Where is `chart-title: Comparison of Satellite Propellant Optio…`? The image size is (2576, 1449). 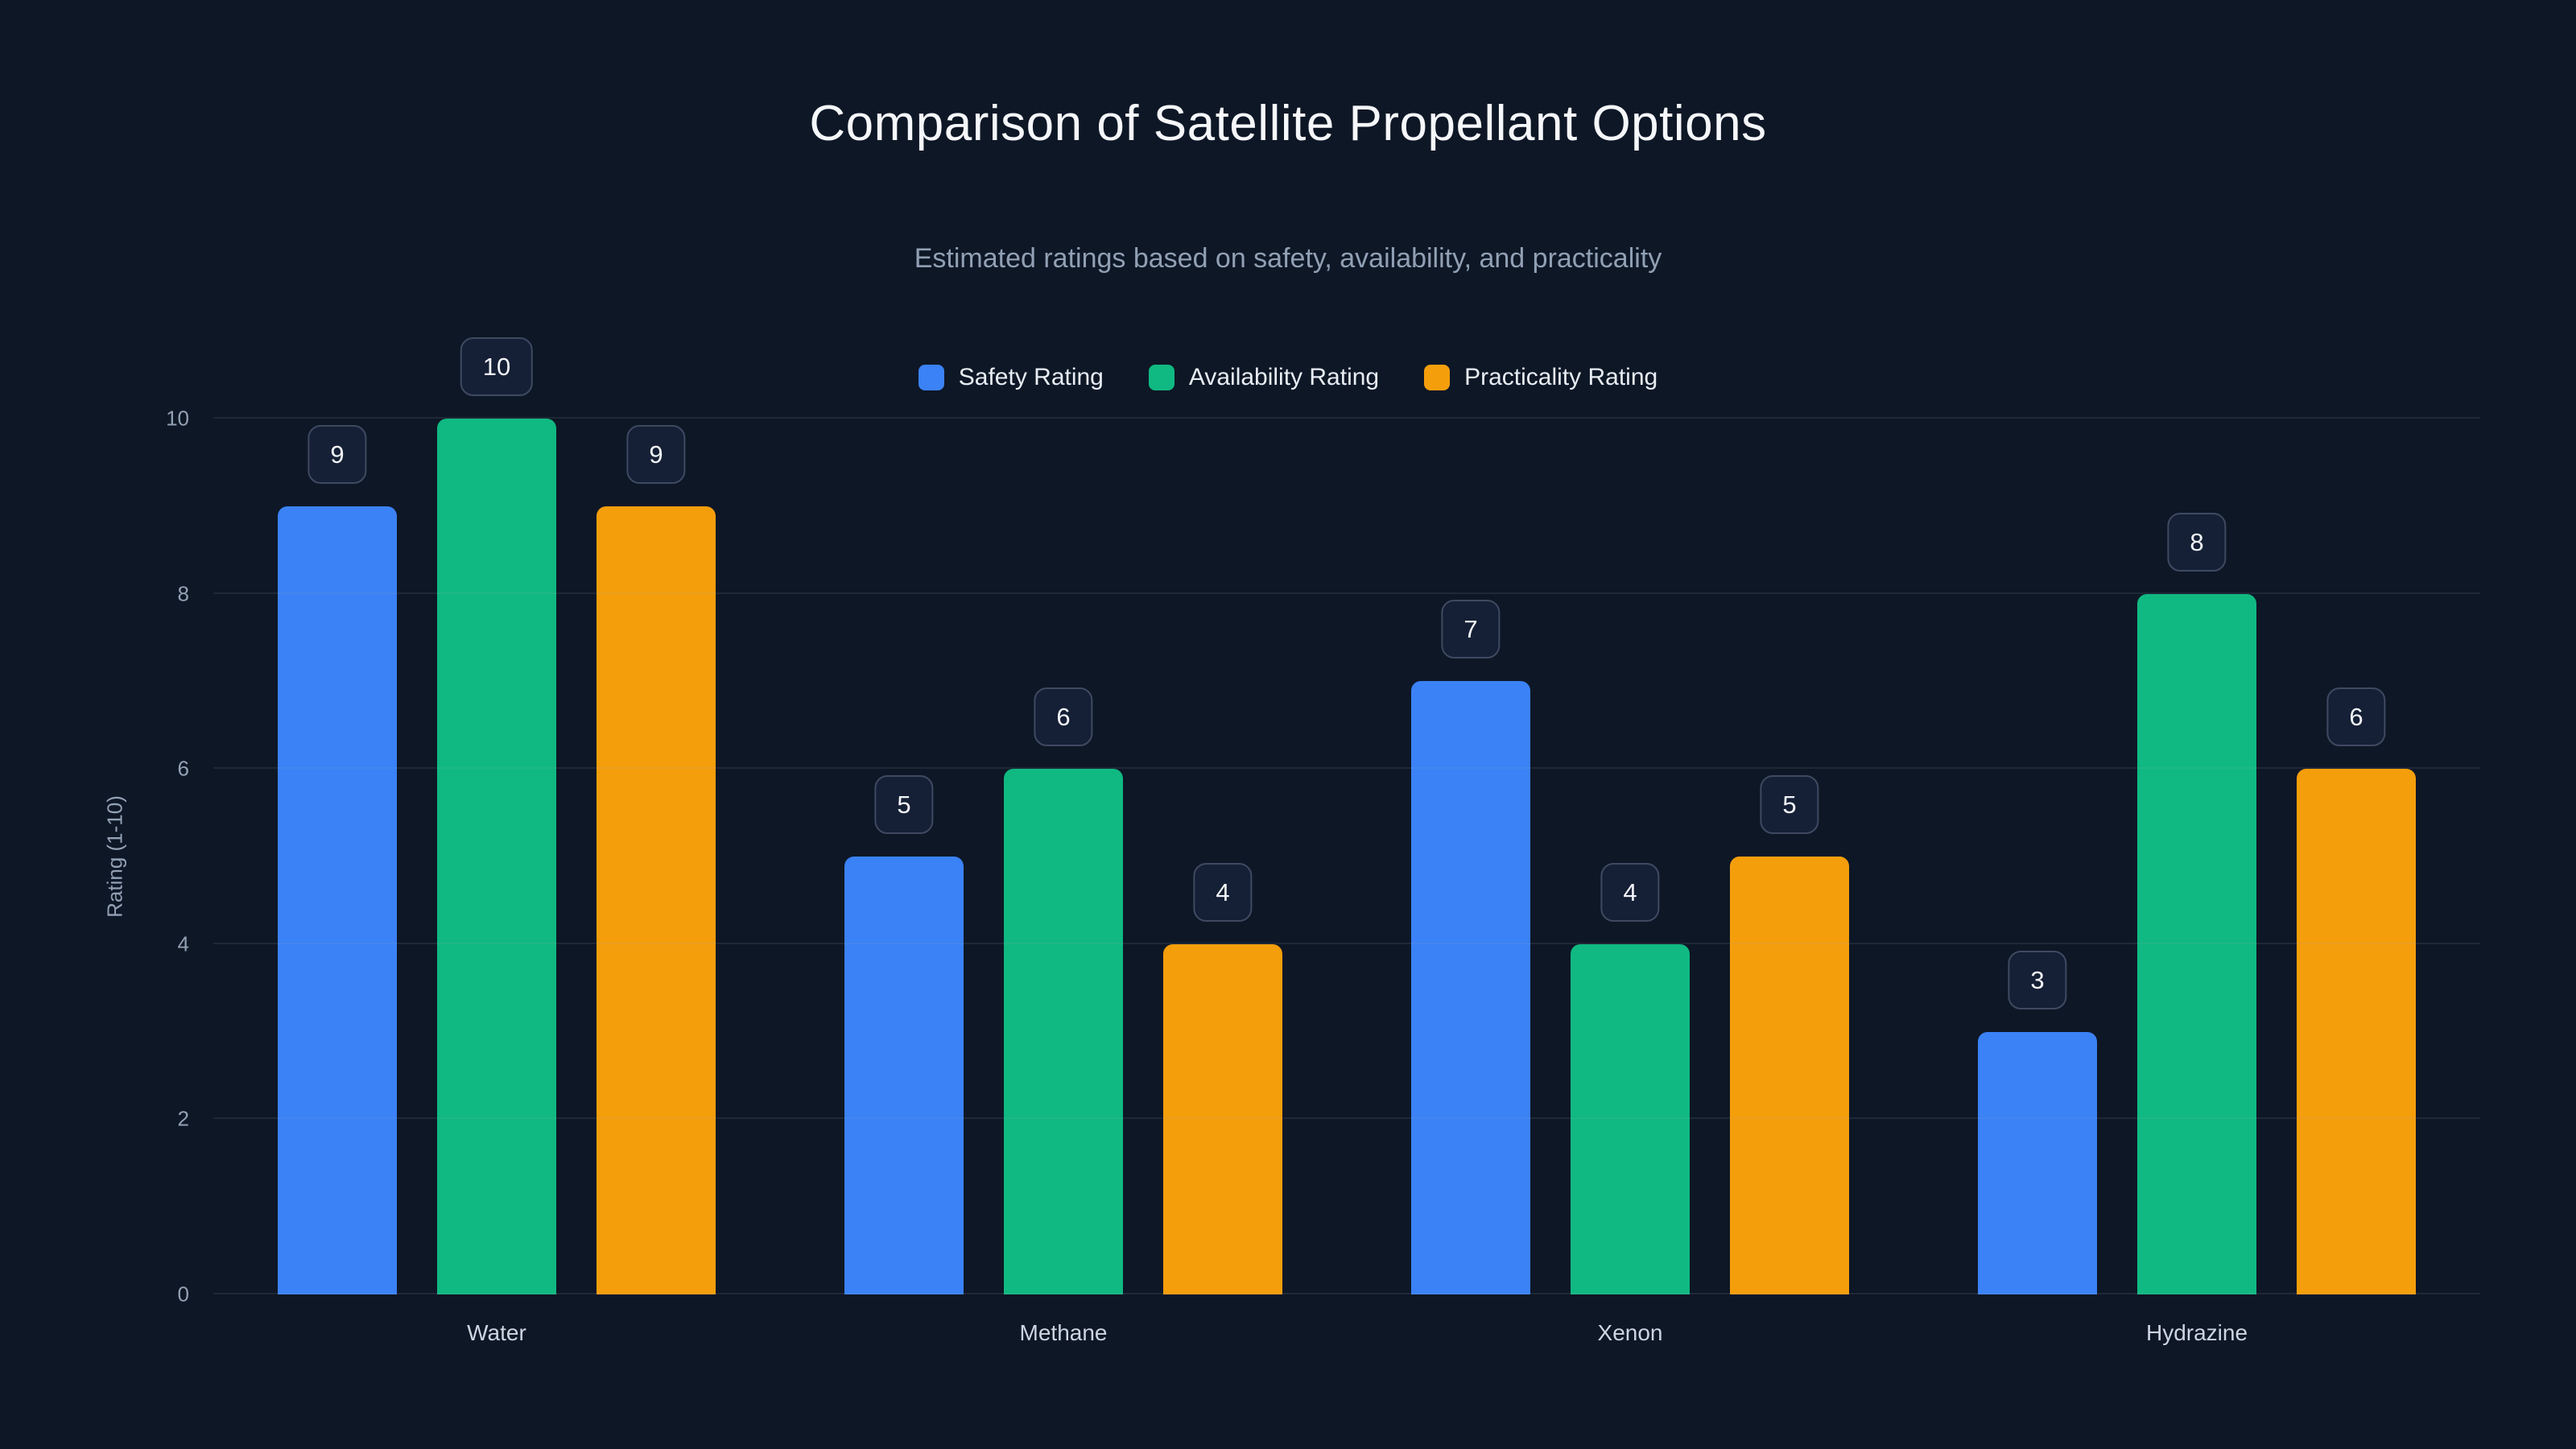 chart-title: Comparison of Satellite Propellant Optio… is located at coordinates (1288, 123).